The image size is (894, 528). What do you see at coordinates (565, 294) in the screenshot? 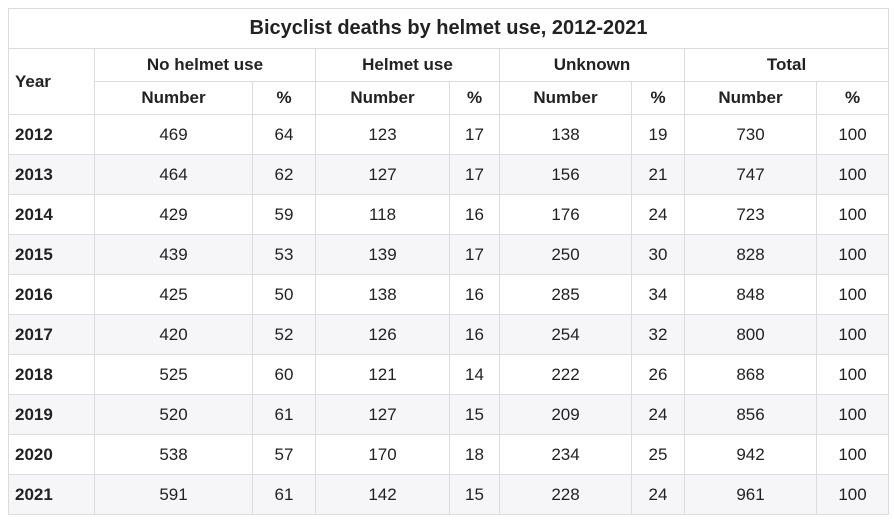
I see `cell-number: 285` at bounding box center [565, 294].